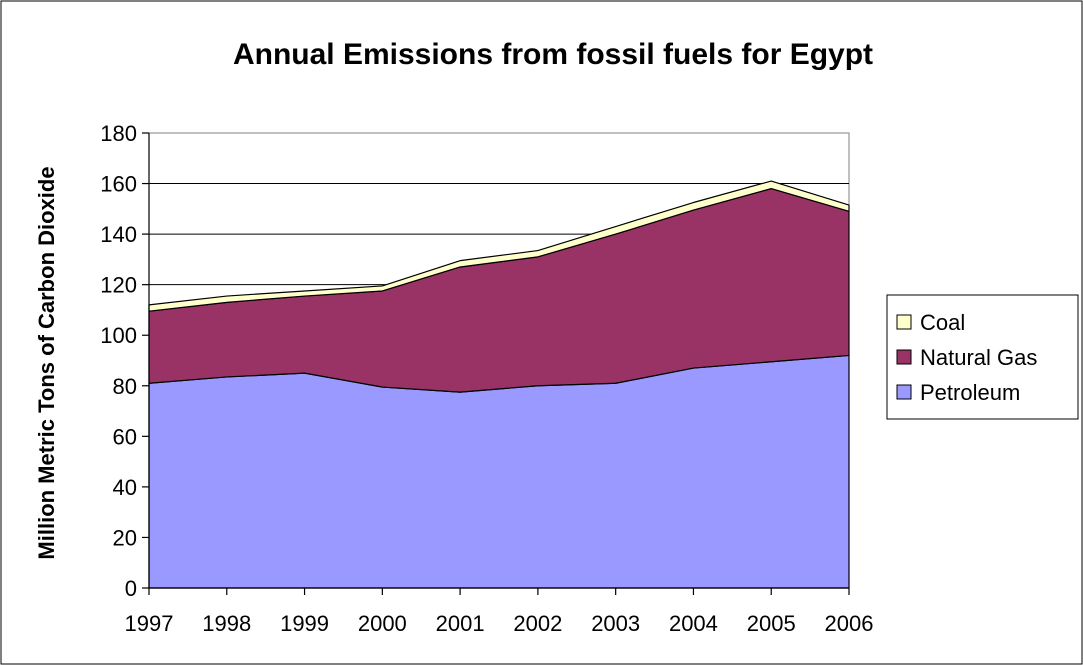 The image size is (1083, 665). I want to click on legend-swatch-natural-gas, so click(904, 357).